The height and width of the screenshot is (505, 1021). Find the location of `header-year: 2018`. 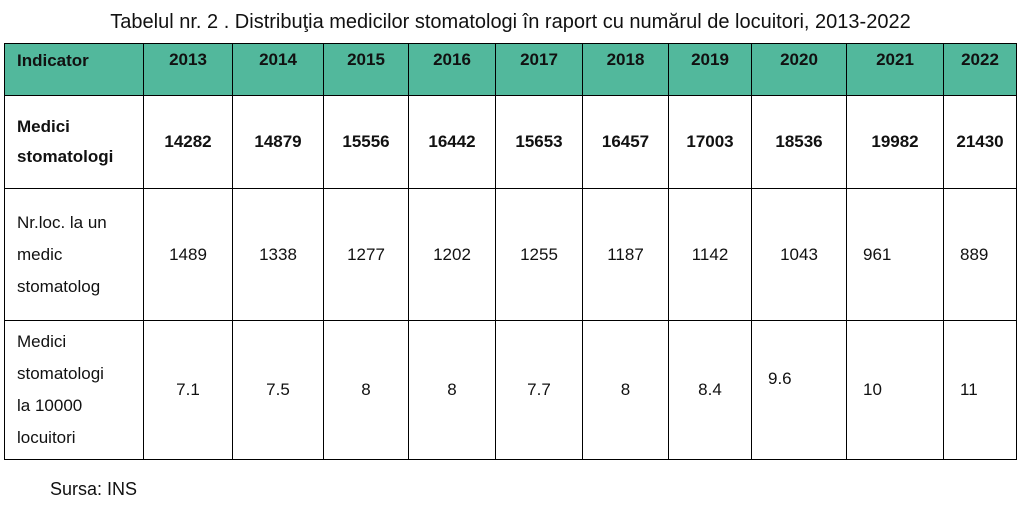

header-year: 2018 is located at coordinates (625, 69).